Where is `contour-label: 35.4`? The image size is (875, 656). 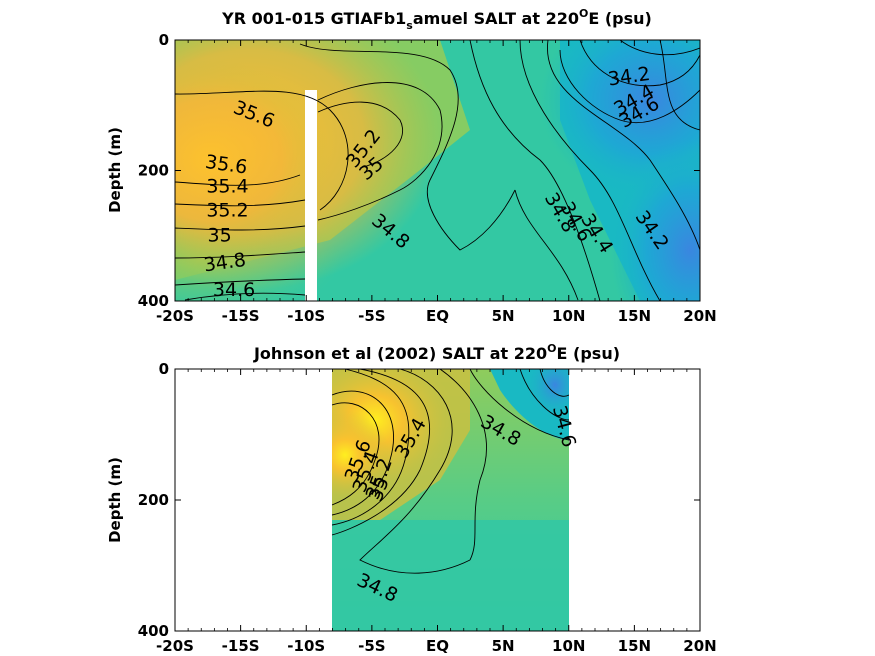 contour-label: 35.4 is located at coordinates (227, 186).